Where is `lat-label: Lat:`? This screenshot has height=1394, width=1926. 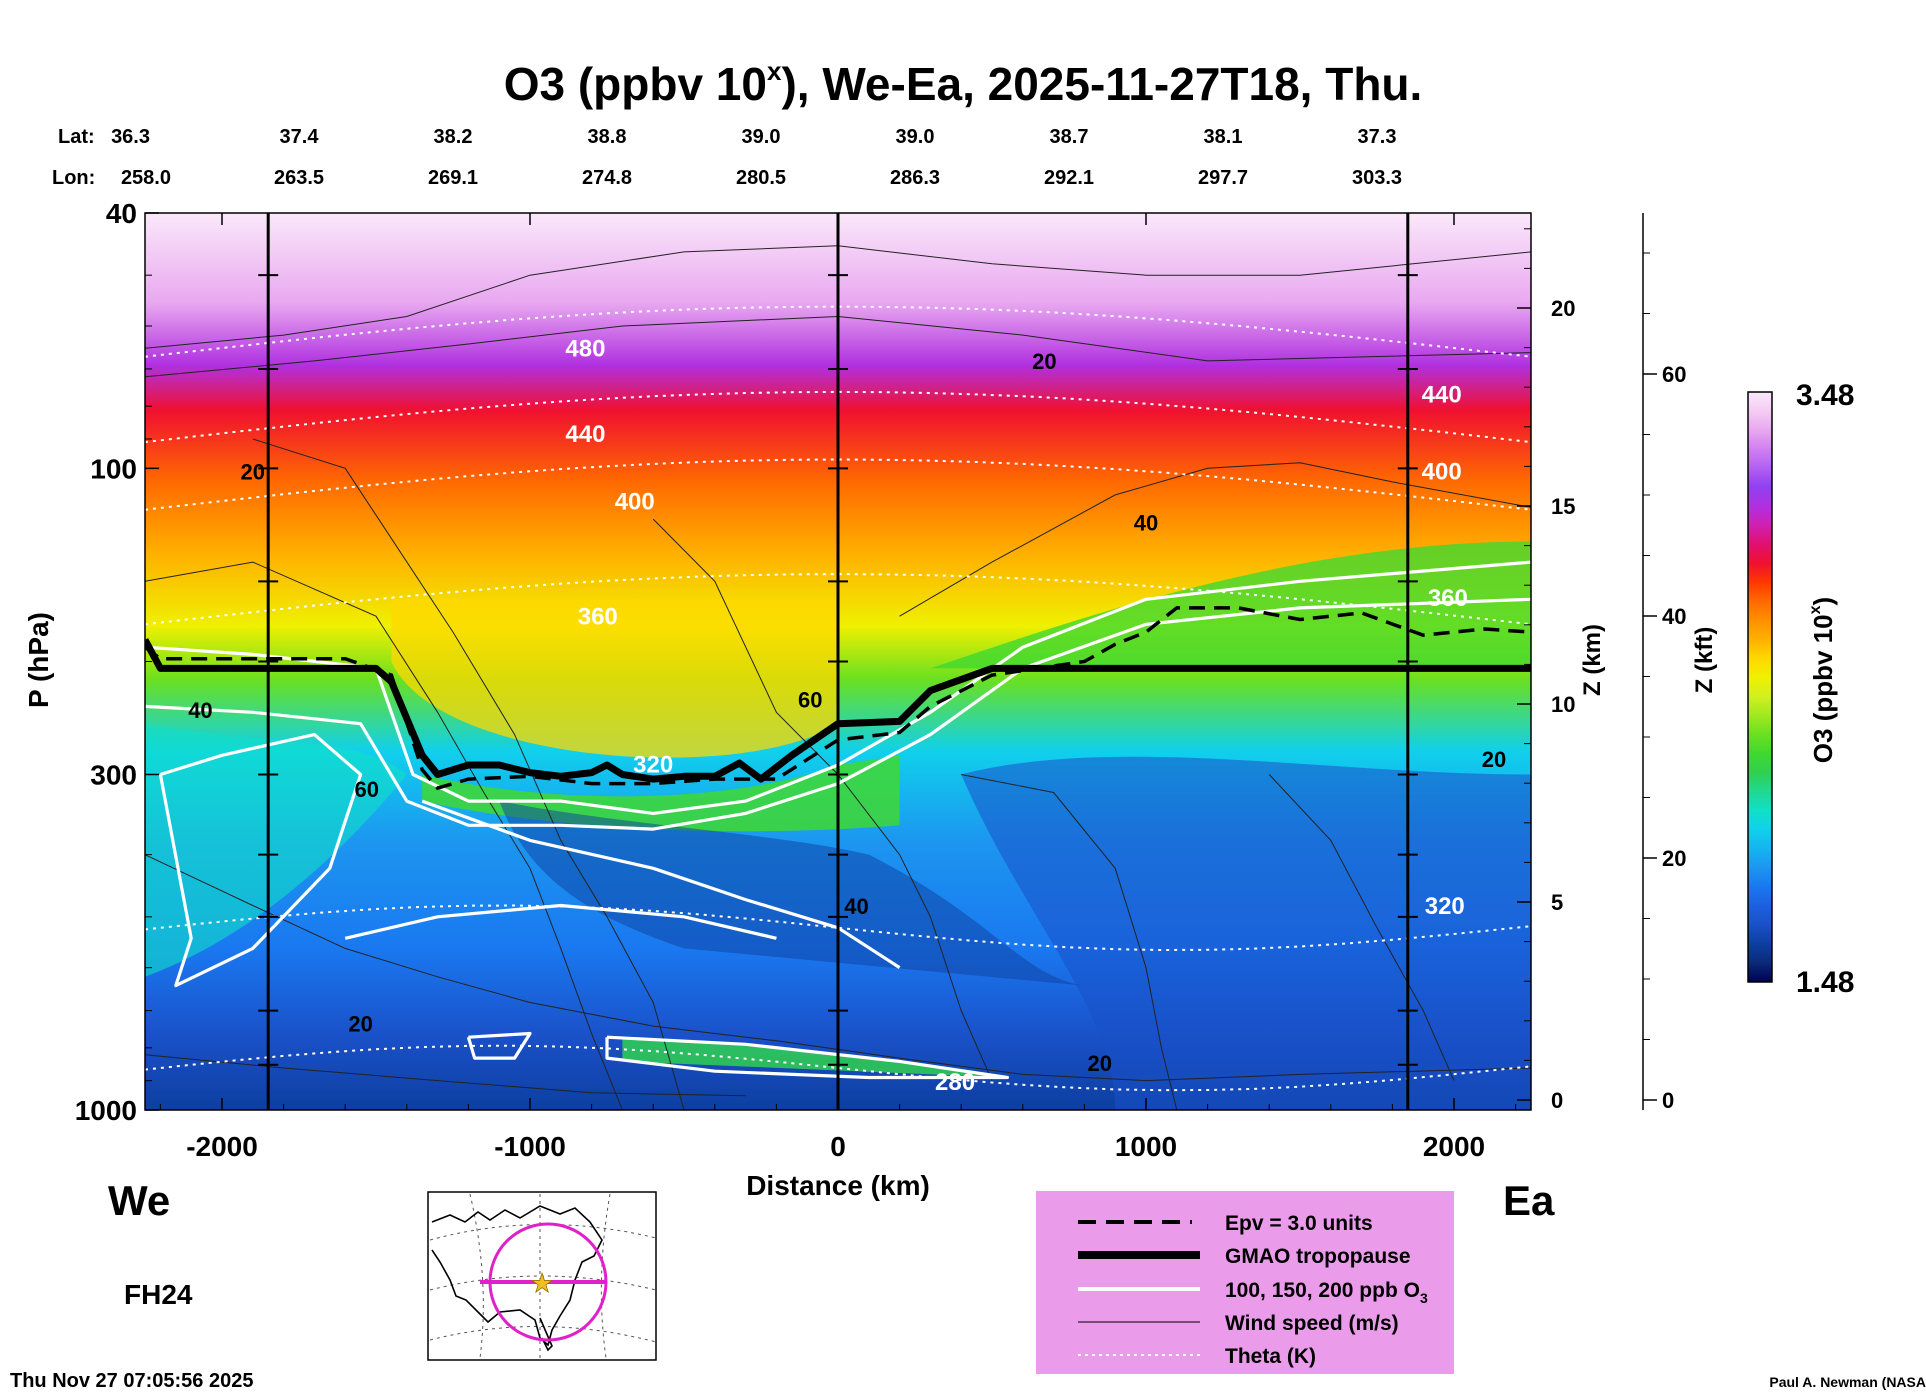 lat-label: Lat: is located at coordinates (76, 137).